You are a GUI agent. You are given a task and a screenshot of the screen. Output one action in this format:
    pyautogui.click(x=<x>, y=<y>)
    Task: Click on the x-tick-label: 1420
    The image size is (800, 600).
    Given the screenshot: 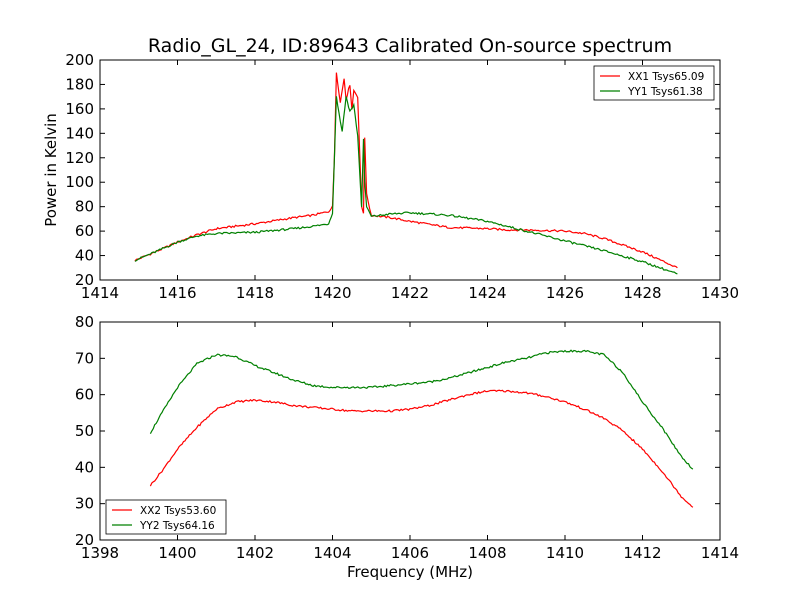 What is the action you would take?
    pyautogui.click(x=332, y=293)
    